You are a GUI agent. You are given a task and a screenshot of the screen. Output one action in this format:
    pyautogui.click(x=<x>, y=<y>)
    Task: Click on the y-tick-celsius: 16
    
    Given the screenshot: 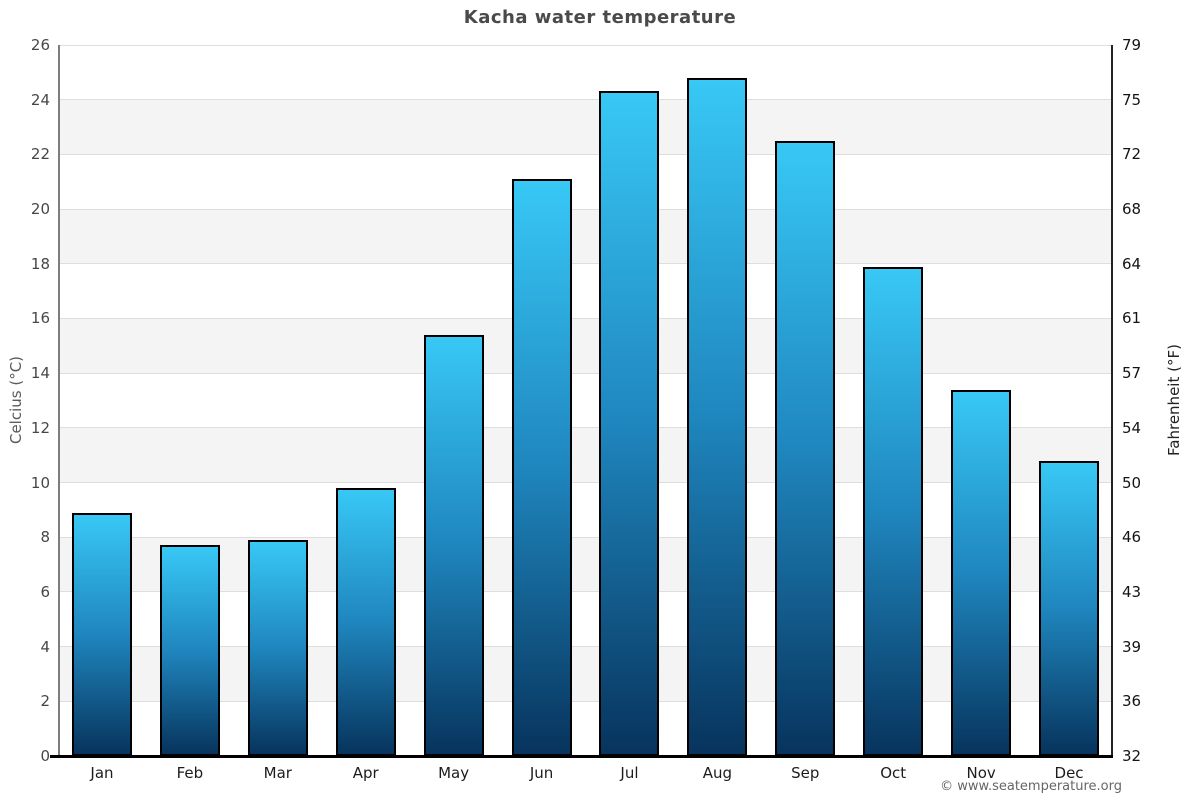 What is the action you would take?
    pyautogui.click(x=40, y=318)
    